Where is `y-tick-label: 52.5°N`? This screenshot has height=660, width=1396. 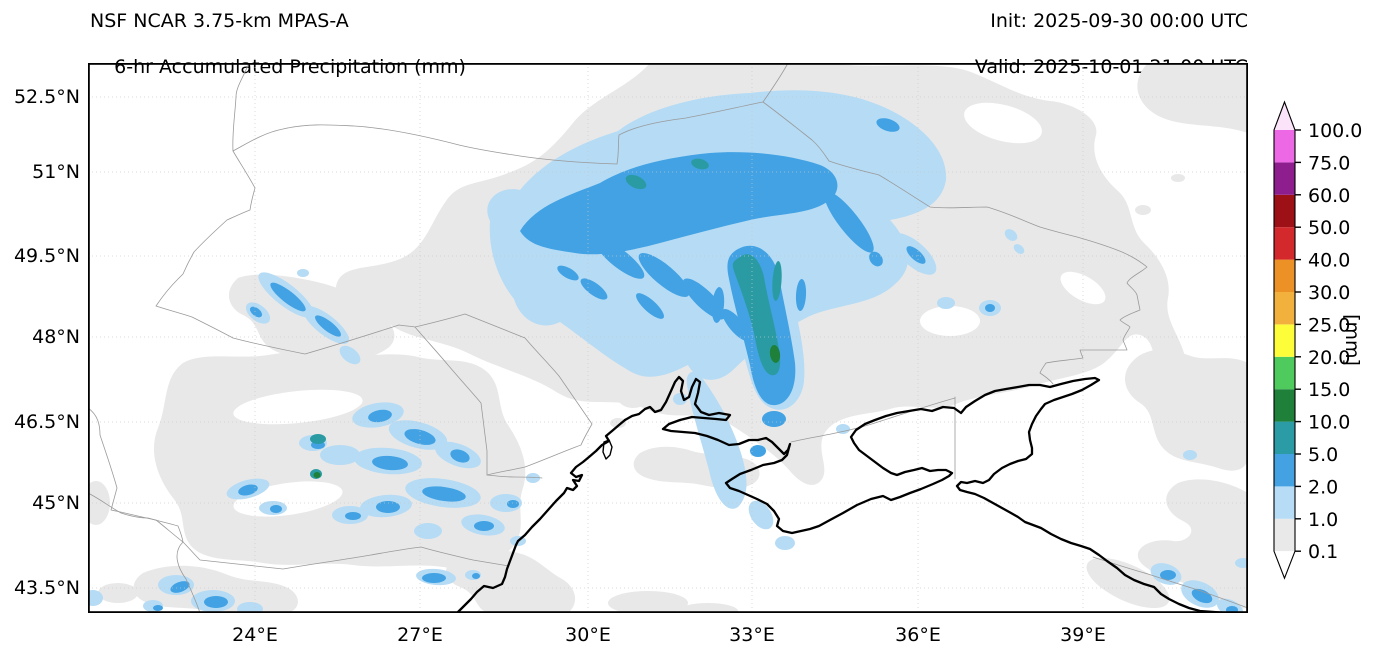 y-tick-label: 52.5°N is located at coordinates (46, 97).